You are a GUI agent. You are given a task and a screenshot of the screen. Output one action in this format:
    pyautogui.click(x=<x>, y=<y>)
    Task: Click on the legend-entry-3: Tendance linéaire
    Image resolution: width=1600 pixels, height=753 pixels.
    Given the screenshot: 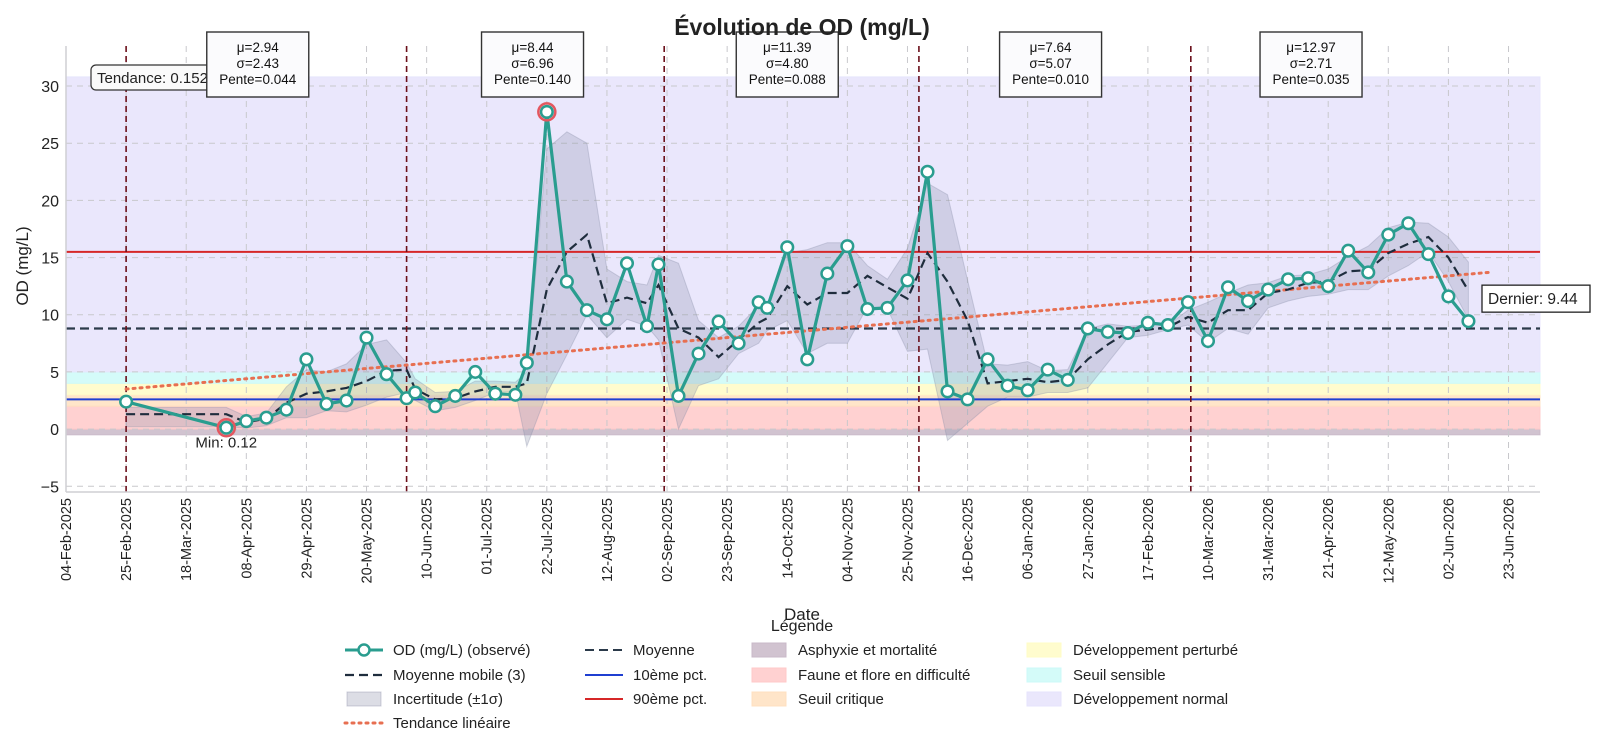 What is the action you would take?
    pyautogui.click(x=427, y=723)
    